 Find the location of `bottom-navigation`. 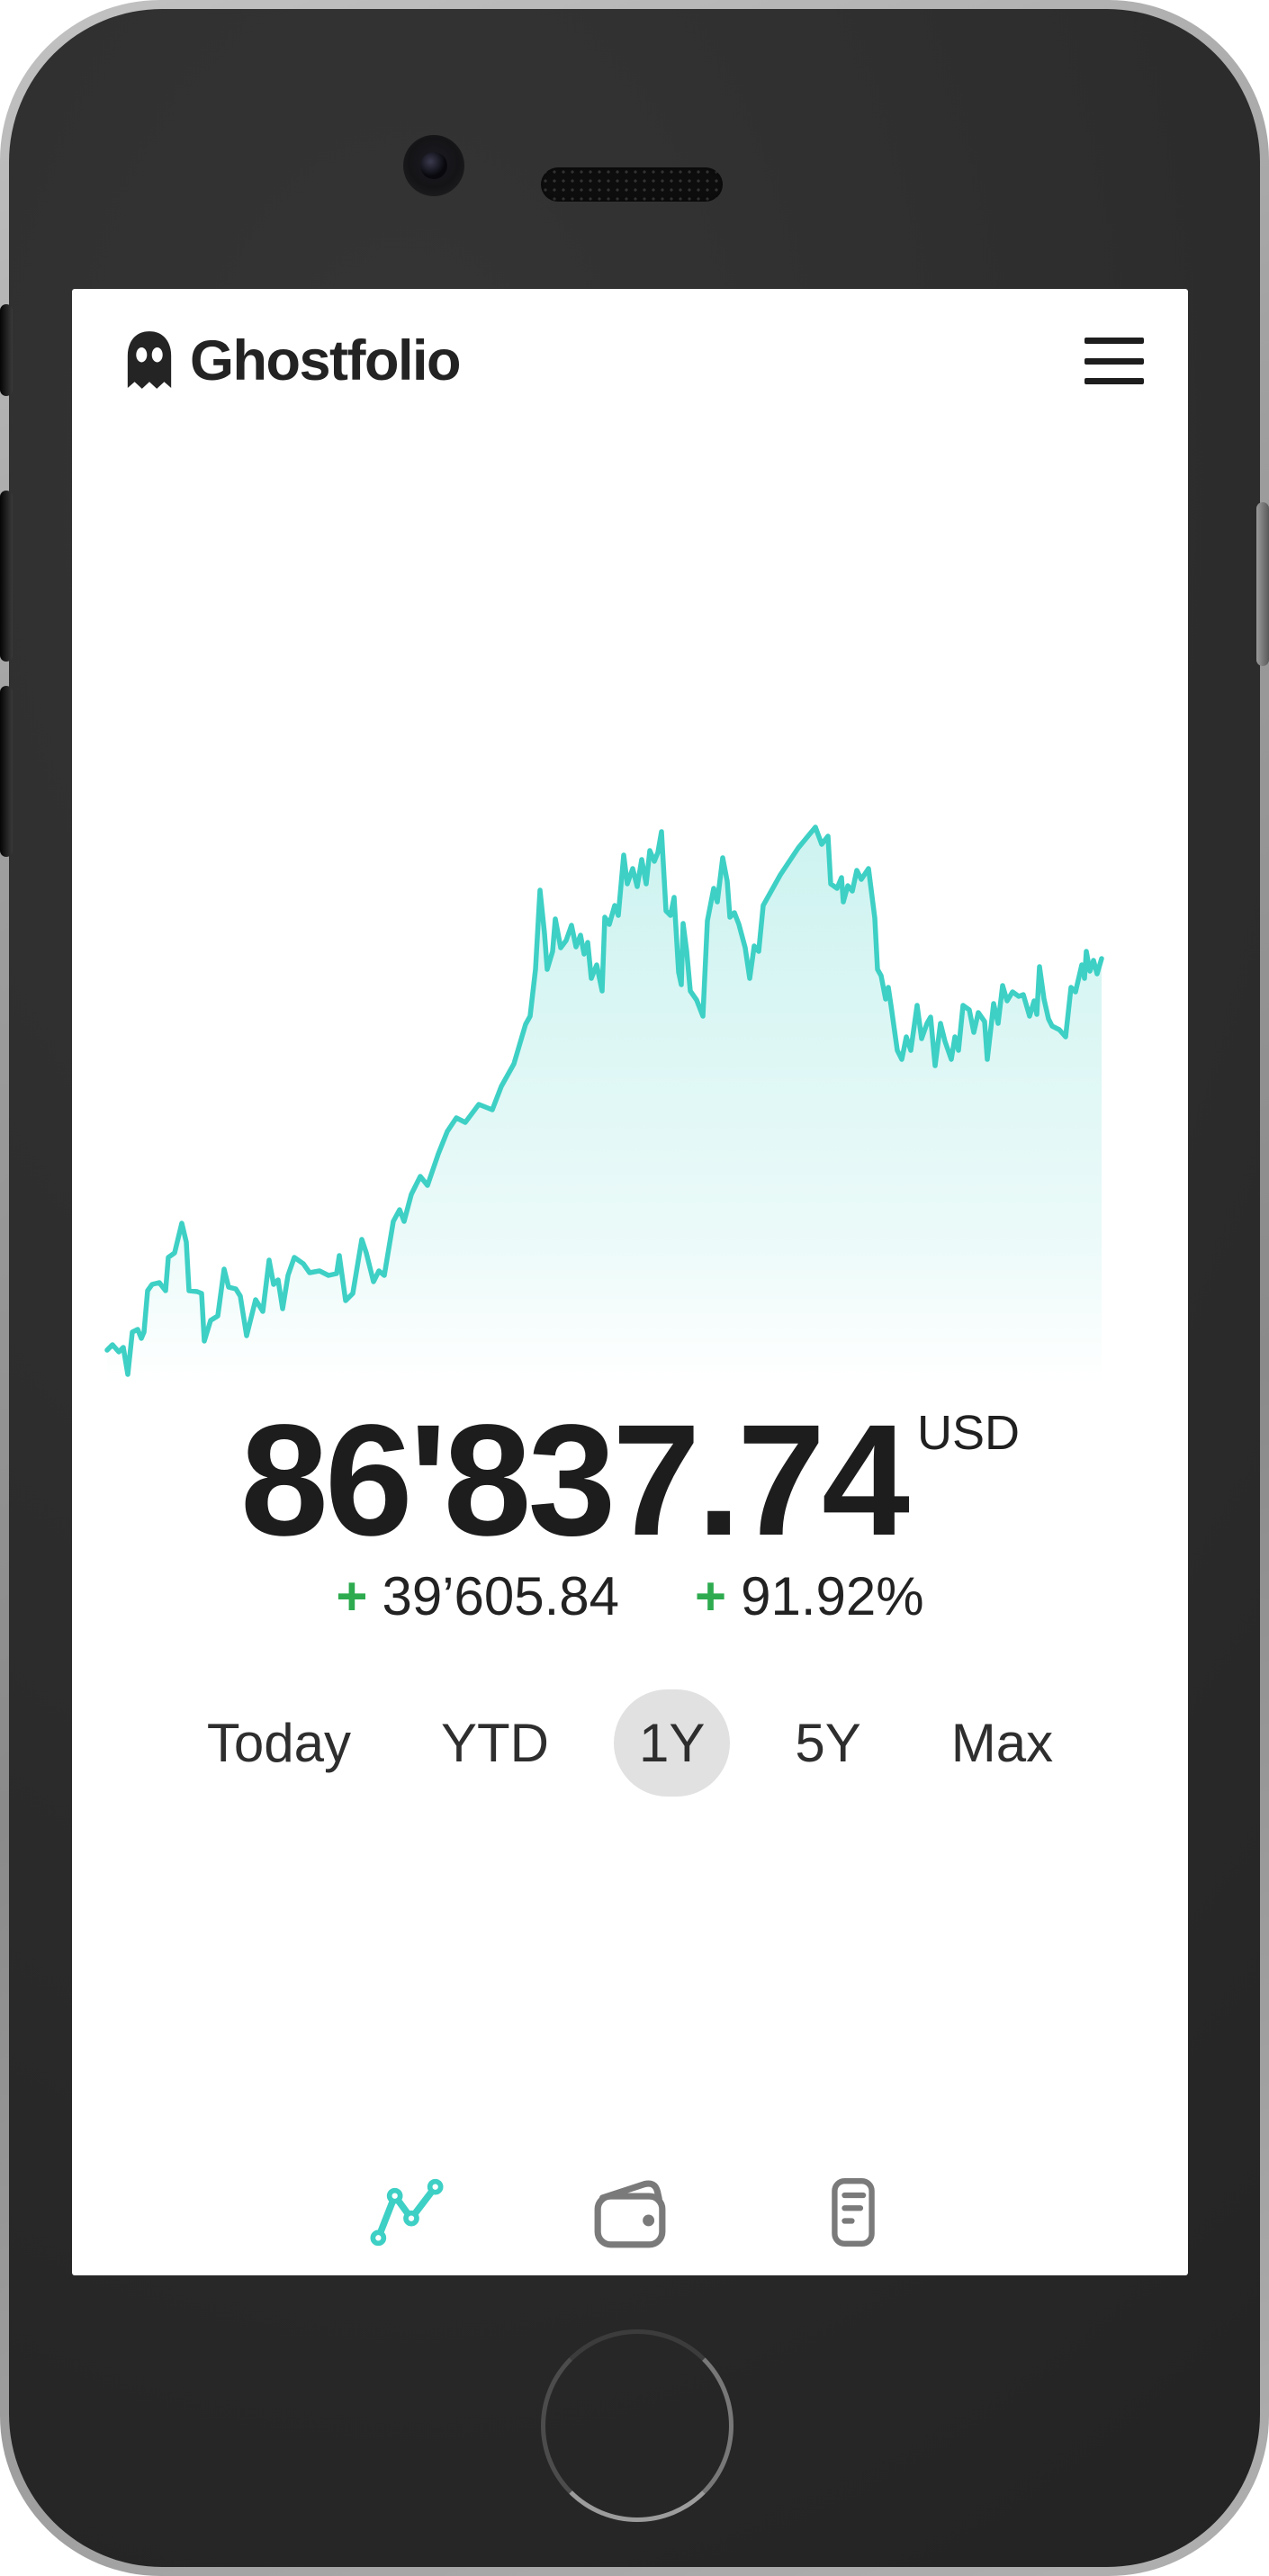

bottom-navigation is located at coordinates (630, 2212).